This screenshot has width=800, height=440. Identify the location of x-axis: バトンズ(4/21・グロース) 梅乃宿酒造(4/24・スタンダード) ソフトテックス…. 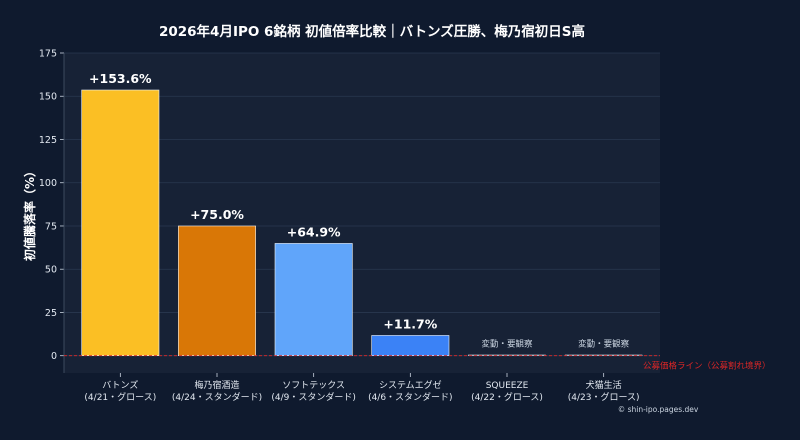
(362, 388).